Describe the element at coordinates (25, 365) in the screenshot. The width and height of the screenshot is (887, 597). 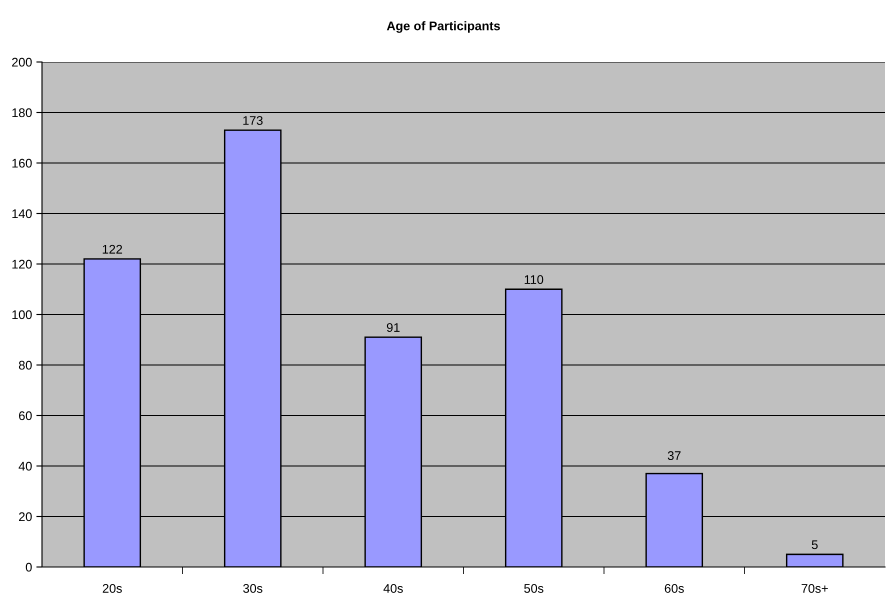
I see `y-tick-label: 80` at that location.